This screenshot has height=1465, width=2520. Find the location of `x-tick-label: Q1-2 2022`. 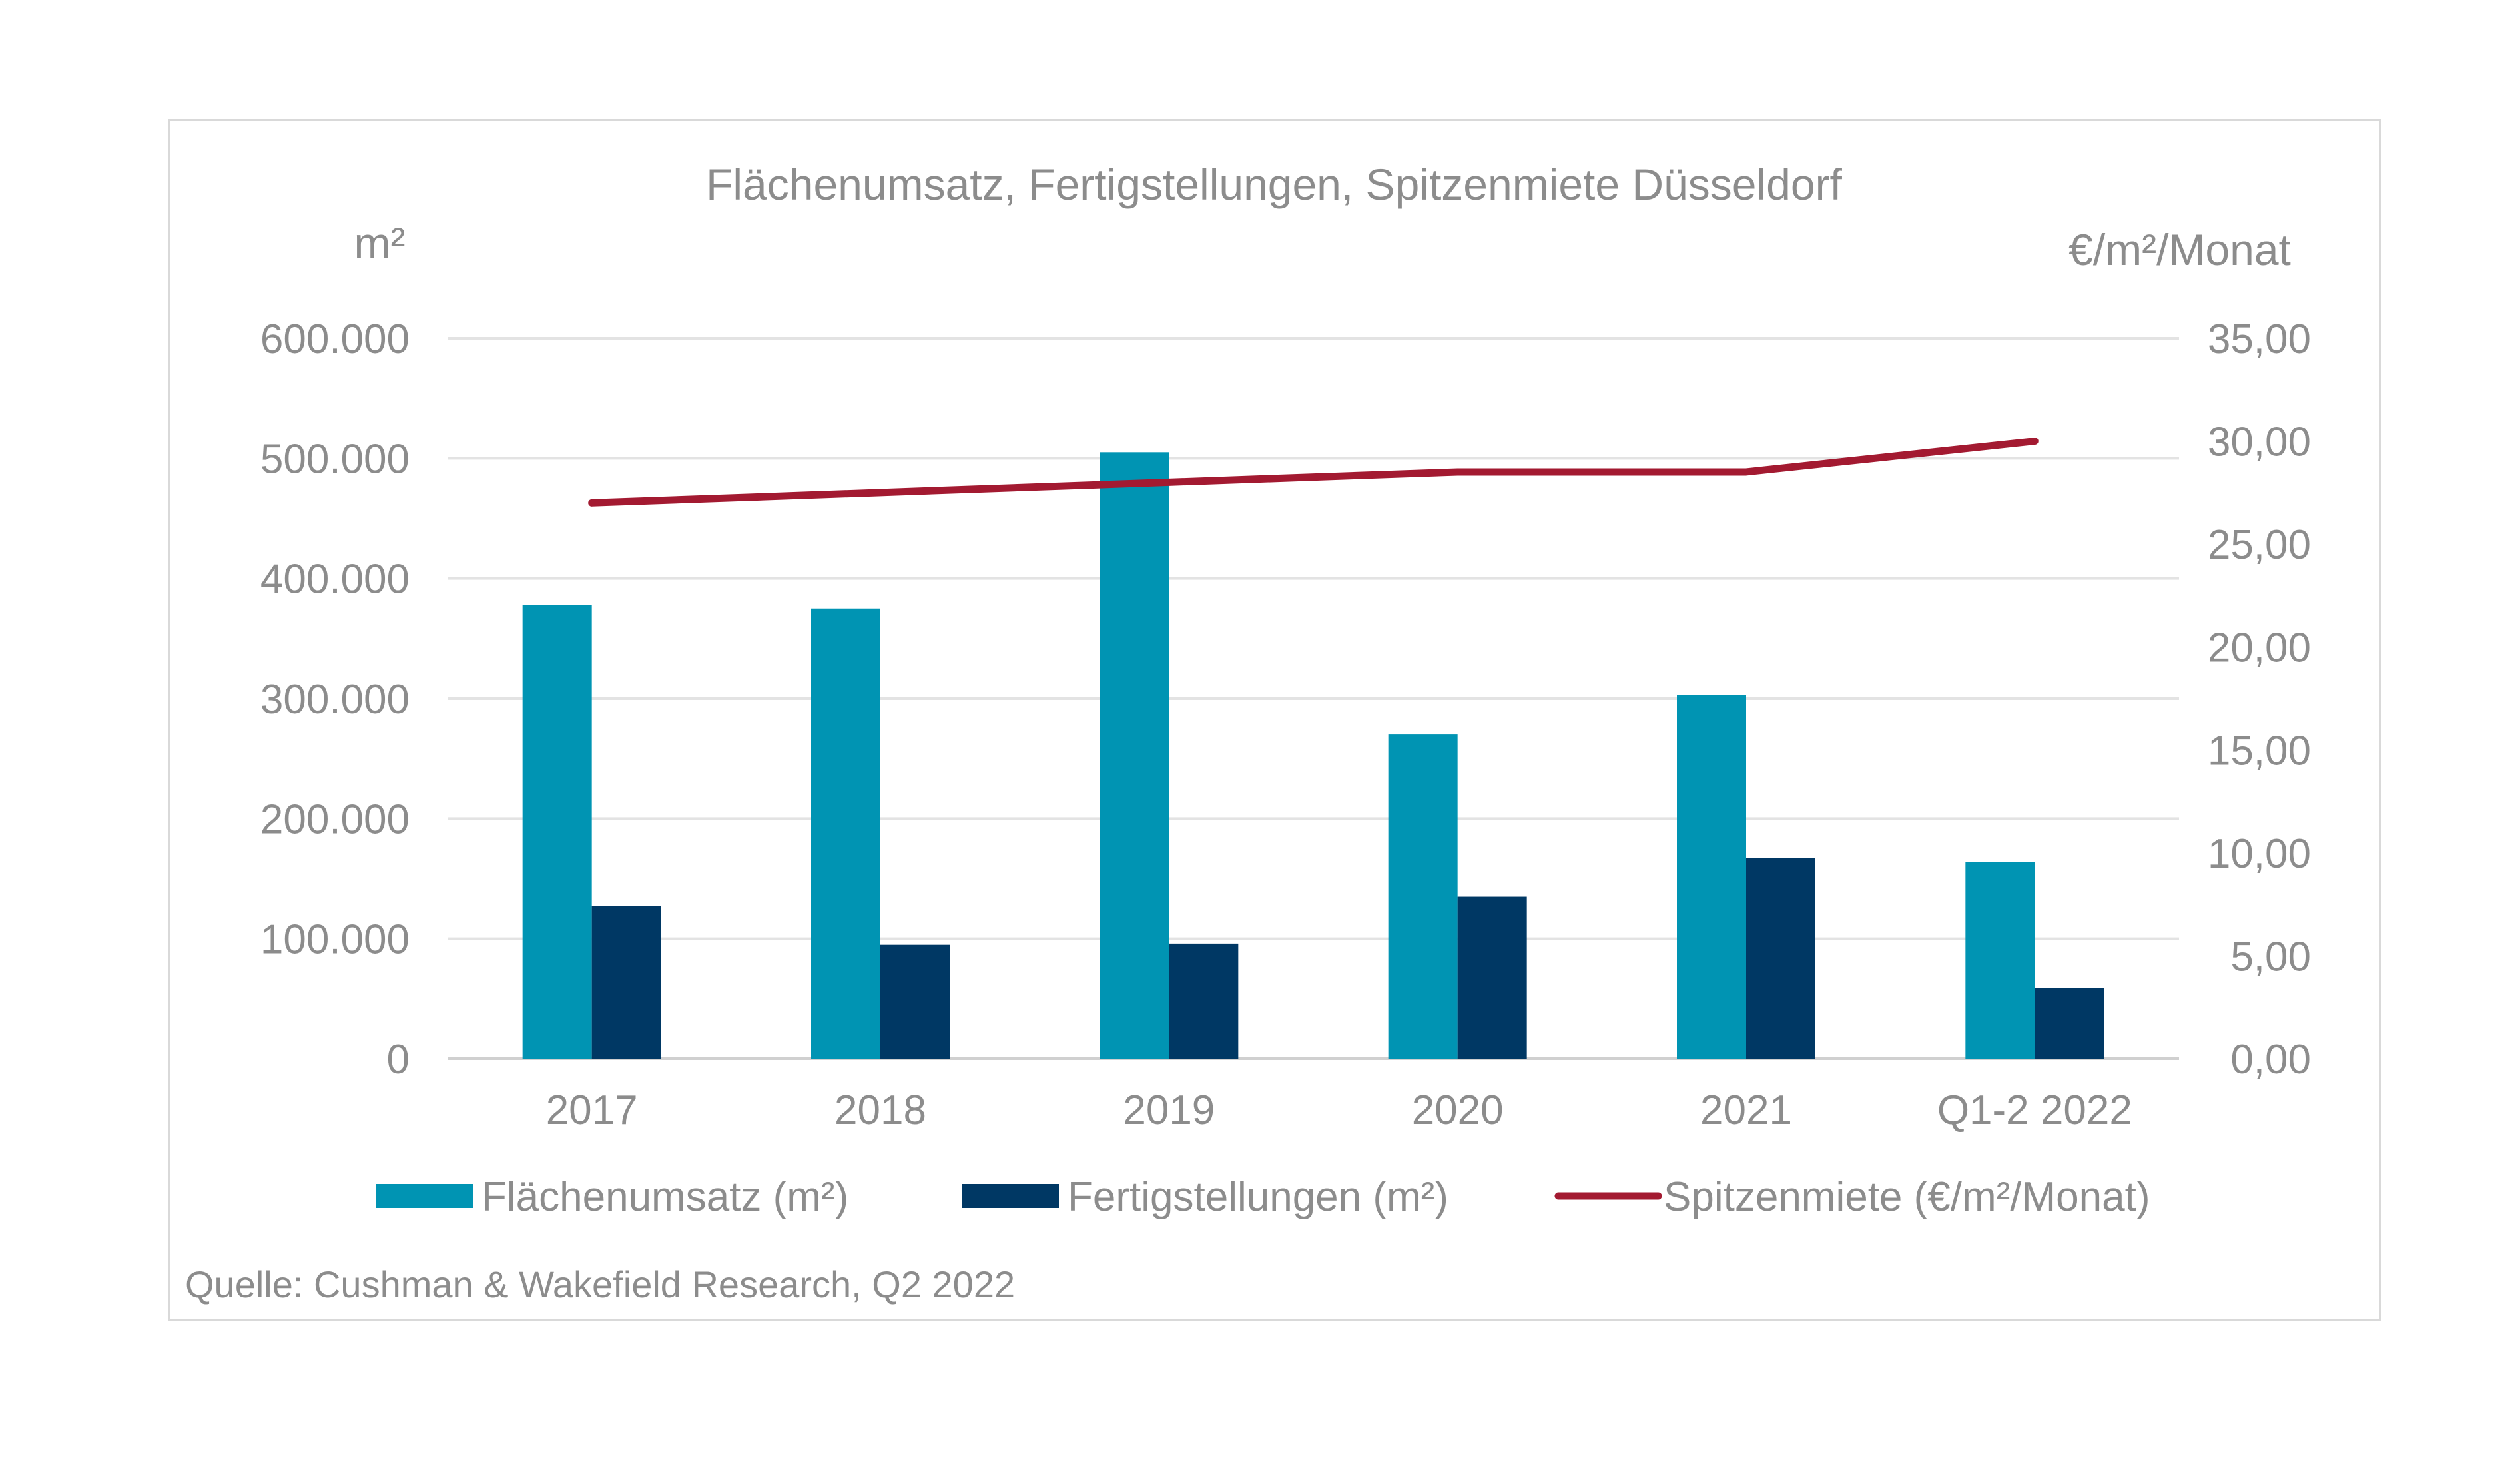

x-tick-label: Q1-2 2022 is located at coordinates (2034, 1110).